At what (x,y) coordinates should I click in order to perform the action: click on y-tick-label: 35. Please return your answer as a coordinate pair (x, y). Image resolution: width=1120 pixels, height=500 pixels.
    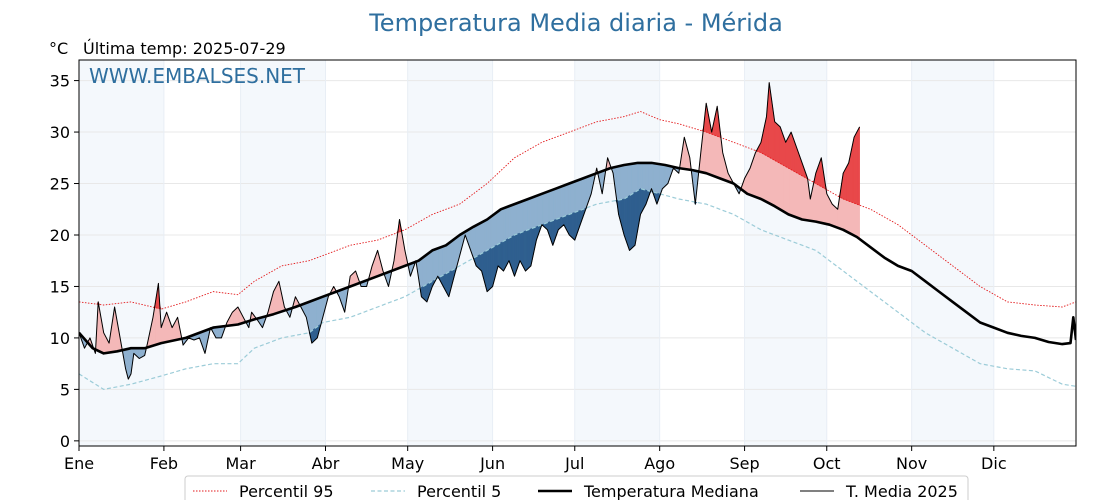
    Looking at the image, I should click on (60, 81).